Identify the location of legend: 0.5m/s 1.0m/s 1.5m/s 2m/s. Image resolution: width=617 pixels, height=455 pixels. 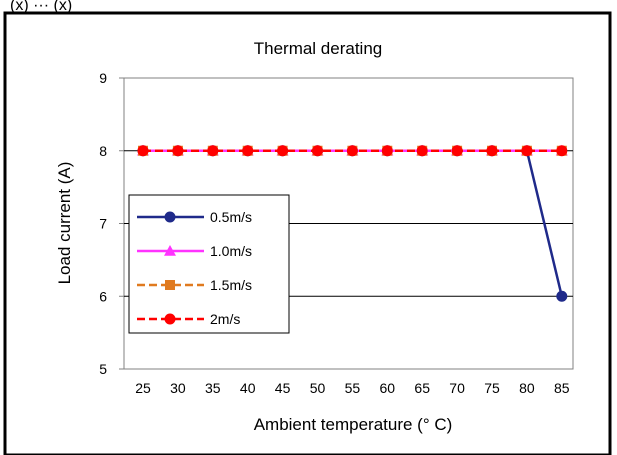
(209, 264).